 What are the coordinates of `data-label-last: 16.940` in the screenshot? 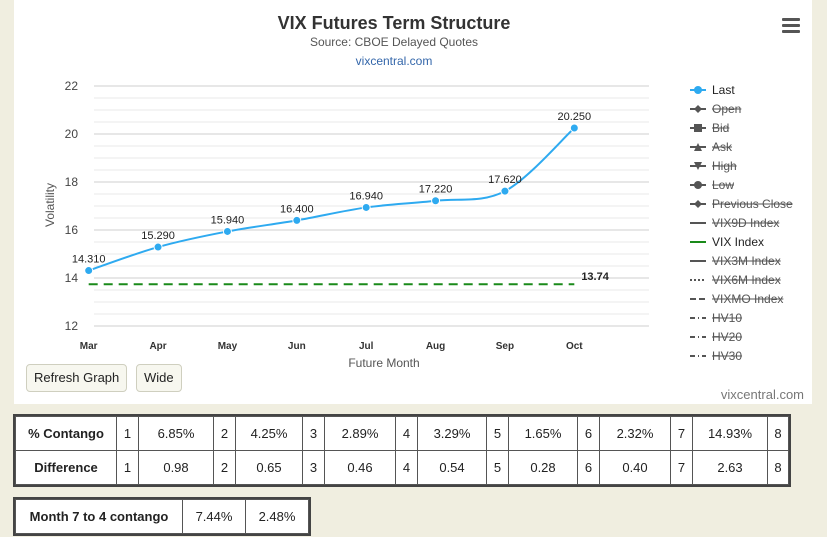 It's located at (366, 196).